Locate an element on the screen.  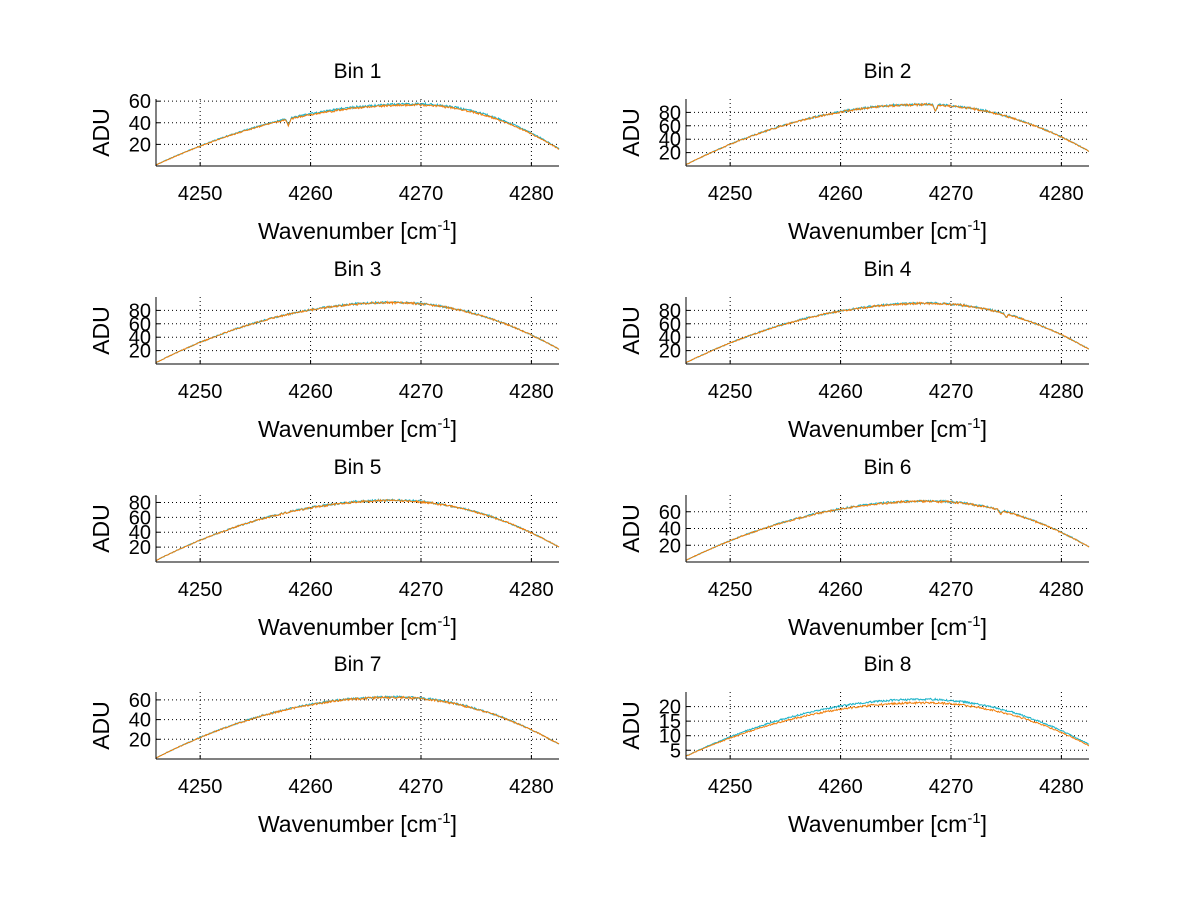
subplot-title: Bin 7 is located at coordinates (358, 664).